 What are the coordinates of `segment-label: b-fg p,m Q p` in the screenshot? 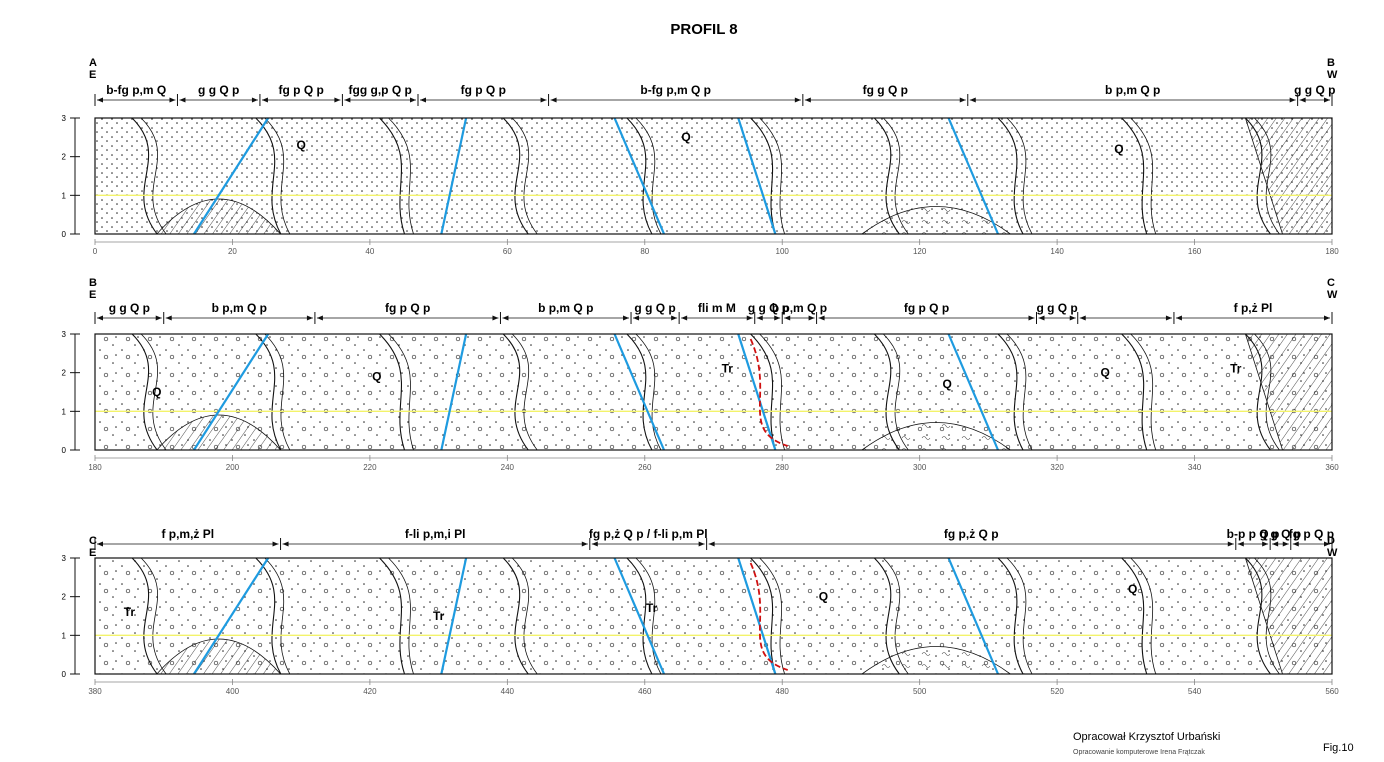 It's located at (675, 90).